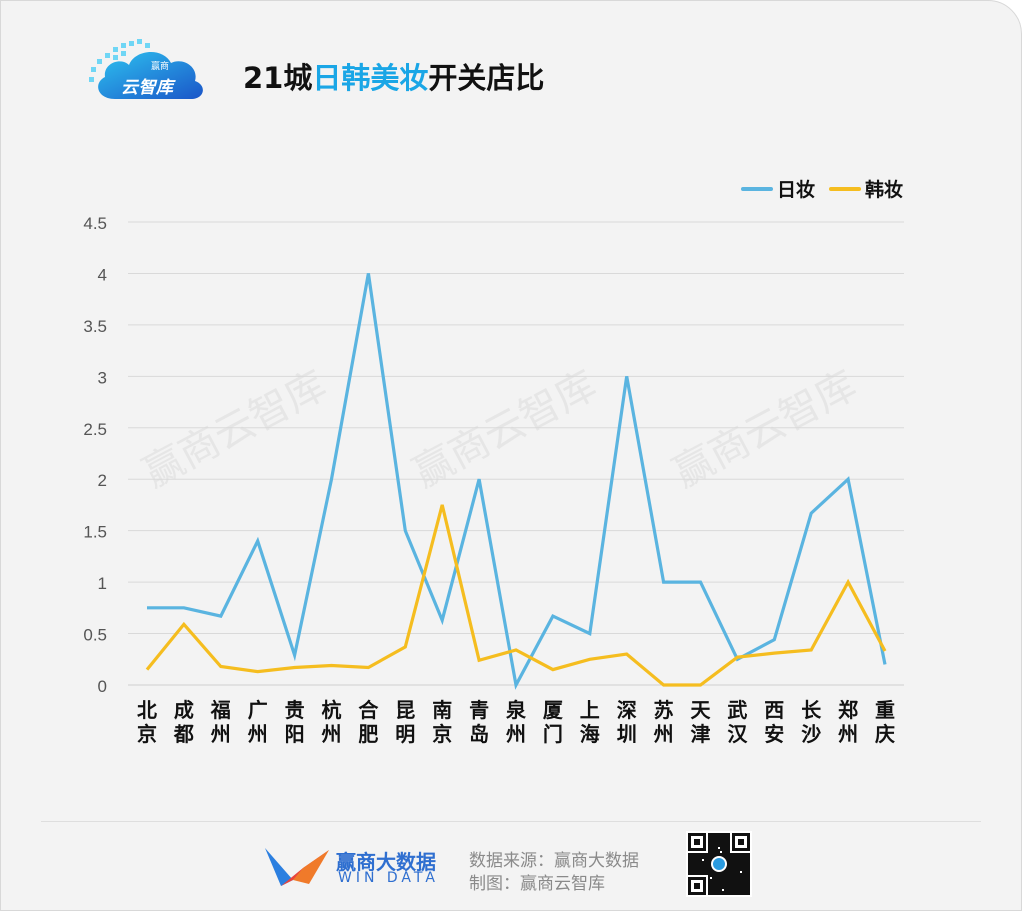 The image size is (1022, 911). I want to click on x-tick-label: 成都, so click(183, 722).